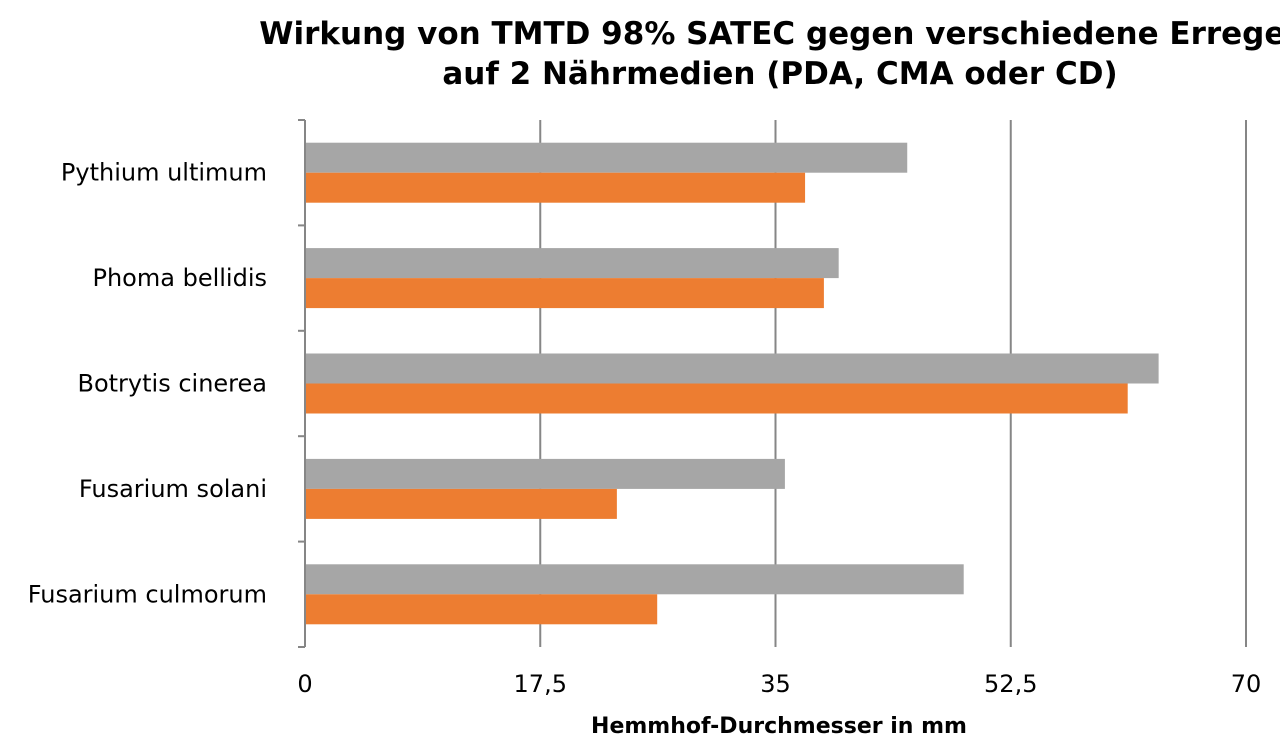  I want to click on bar-series-2-botrytis-cinerea, so click(716, 398).